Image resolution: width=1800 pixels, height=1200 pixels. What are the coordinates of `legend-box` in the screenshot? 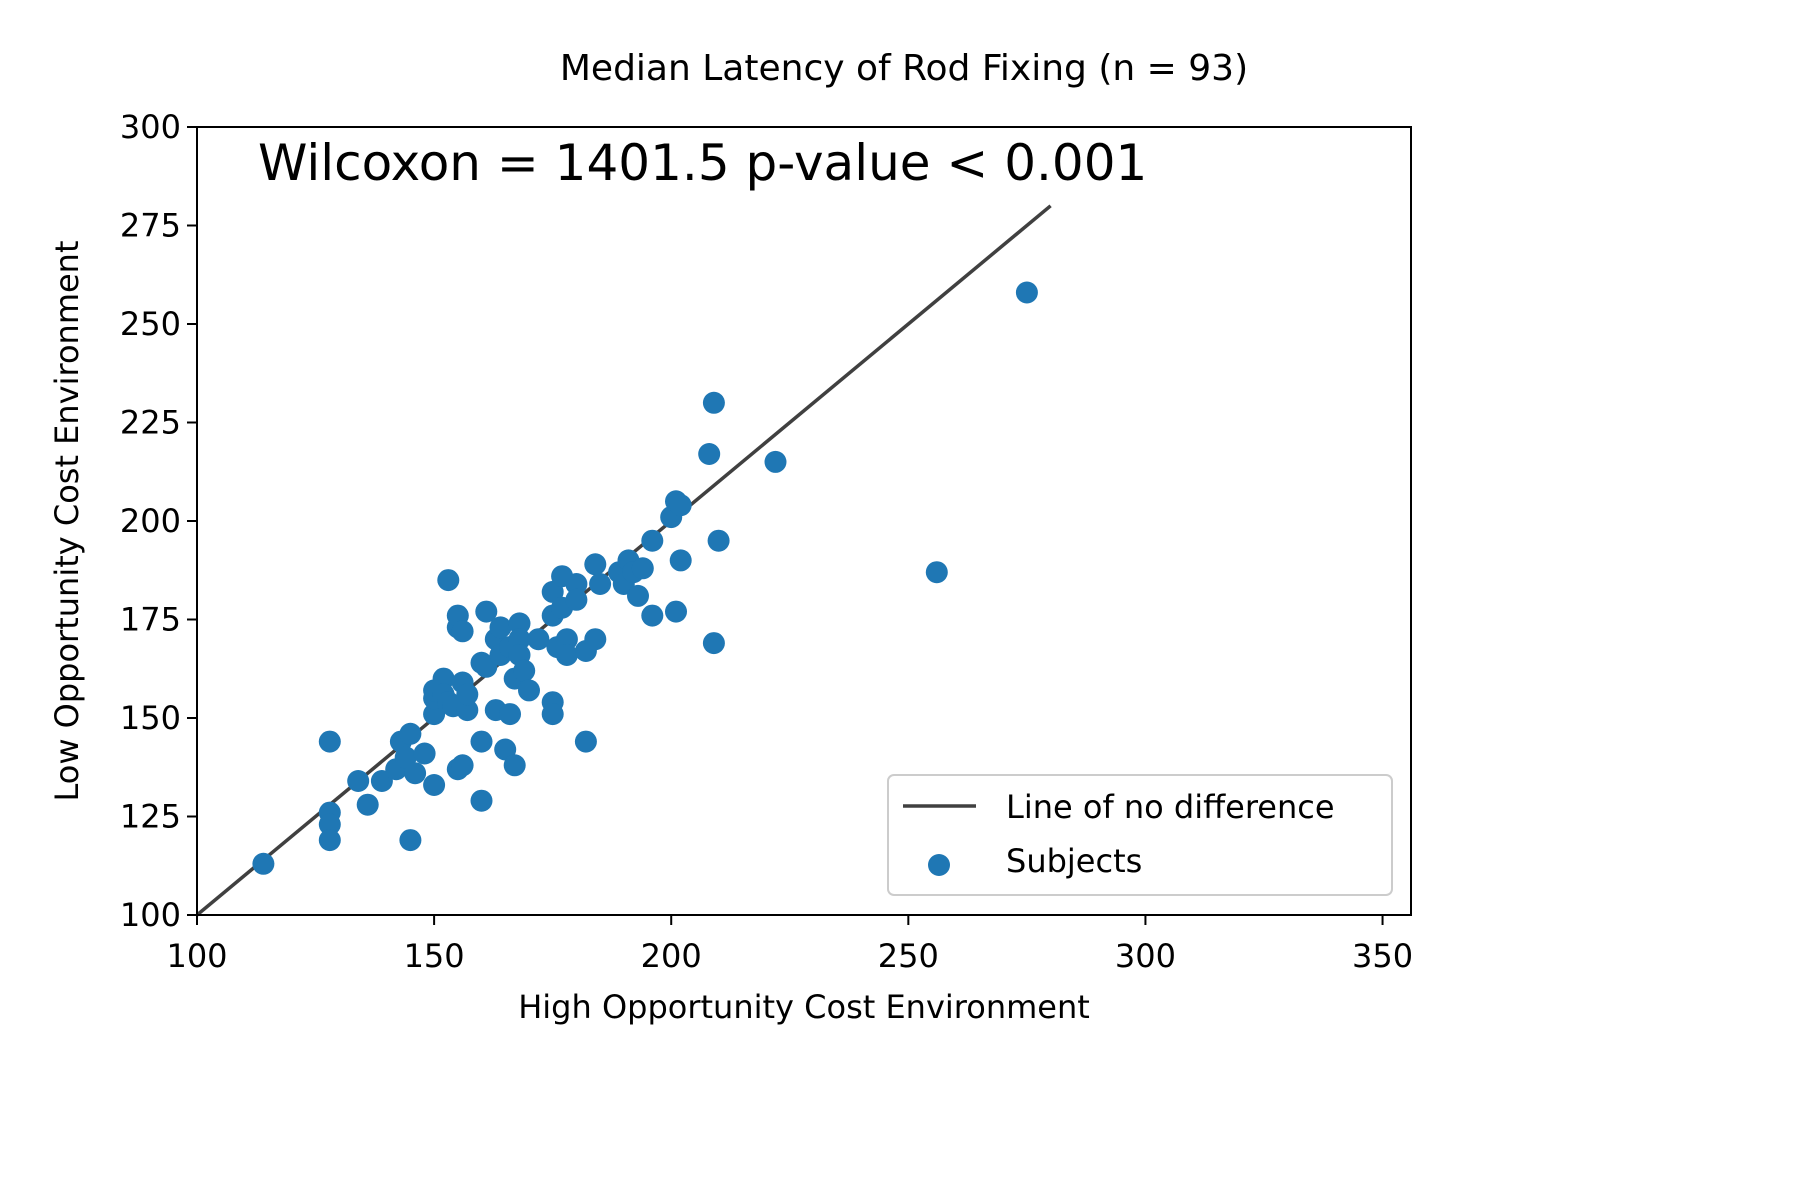 It's located at (1140, 835).